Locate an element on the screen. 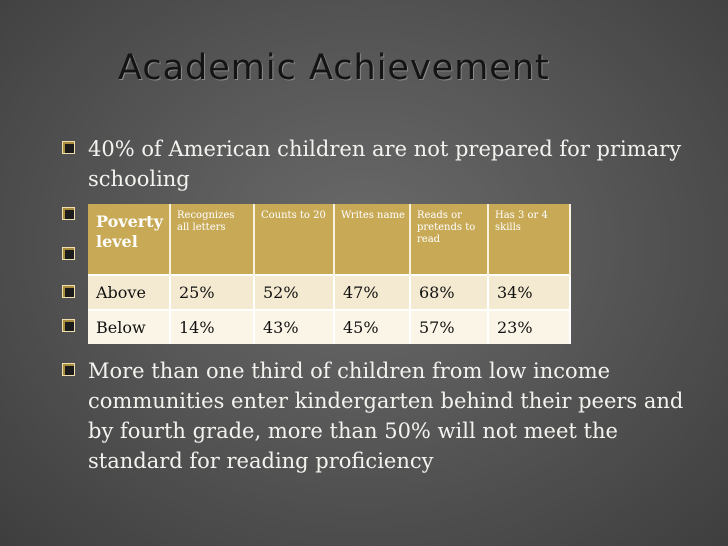 The image size is (728, 546). table-cell: 57% is located at coordinates (449, 326).